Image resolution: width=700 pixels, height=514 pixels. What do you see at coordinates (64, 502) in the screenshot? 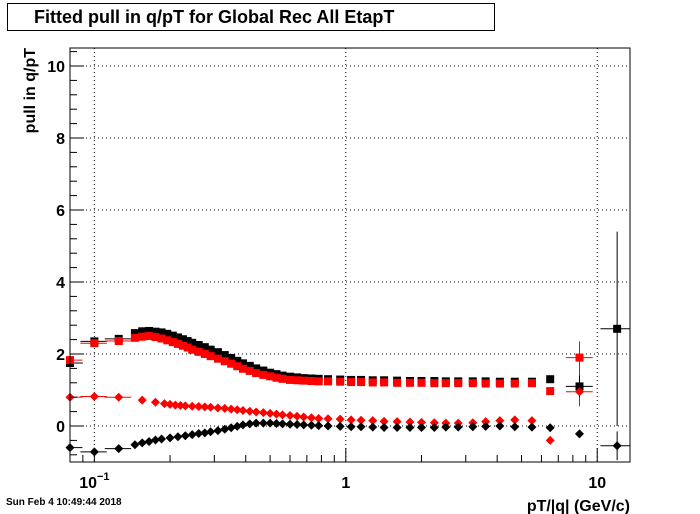
I see `timestamp: Sun Feb 4 10:49:44 2018` at bounding box center [64, 502].